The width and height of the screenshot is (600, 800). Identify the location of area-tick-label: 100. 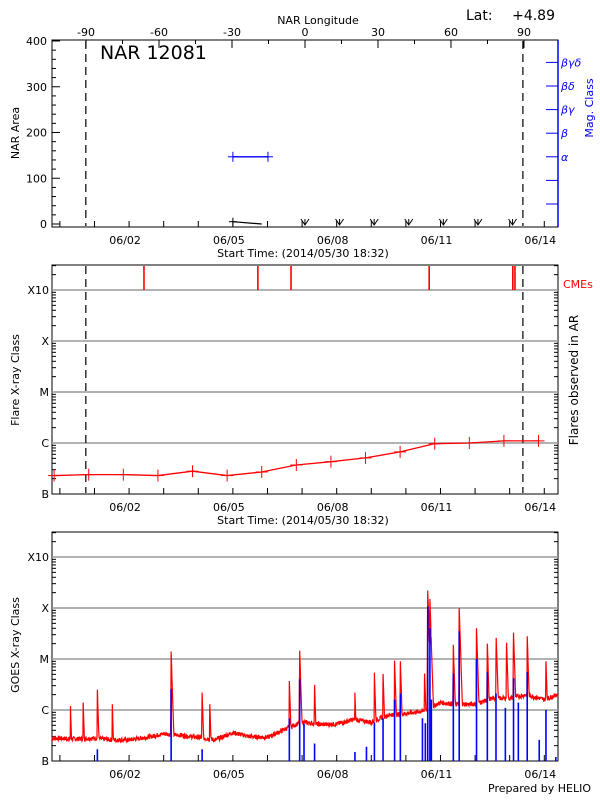
(36, 178).